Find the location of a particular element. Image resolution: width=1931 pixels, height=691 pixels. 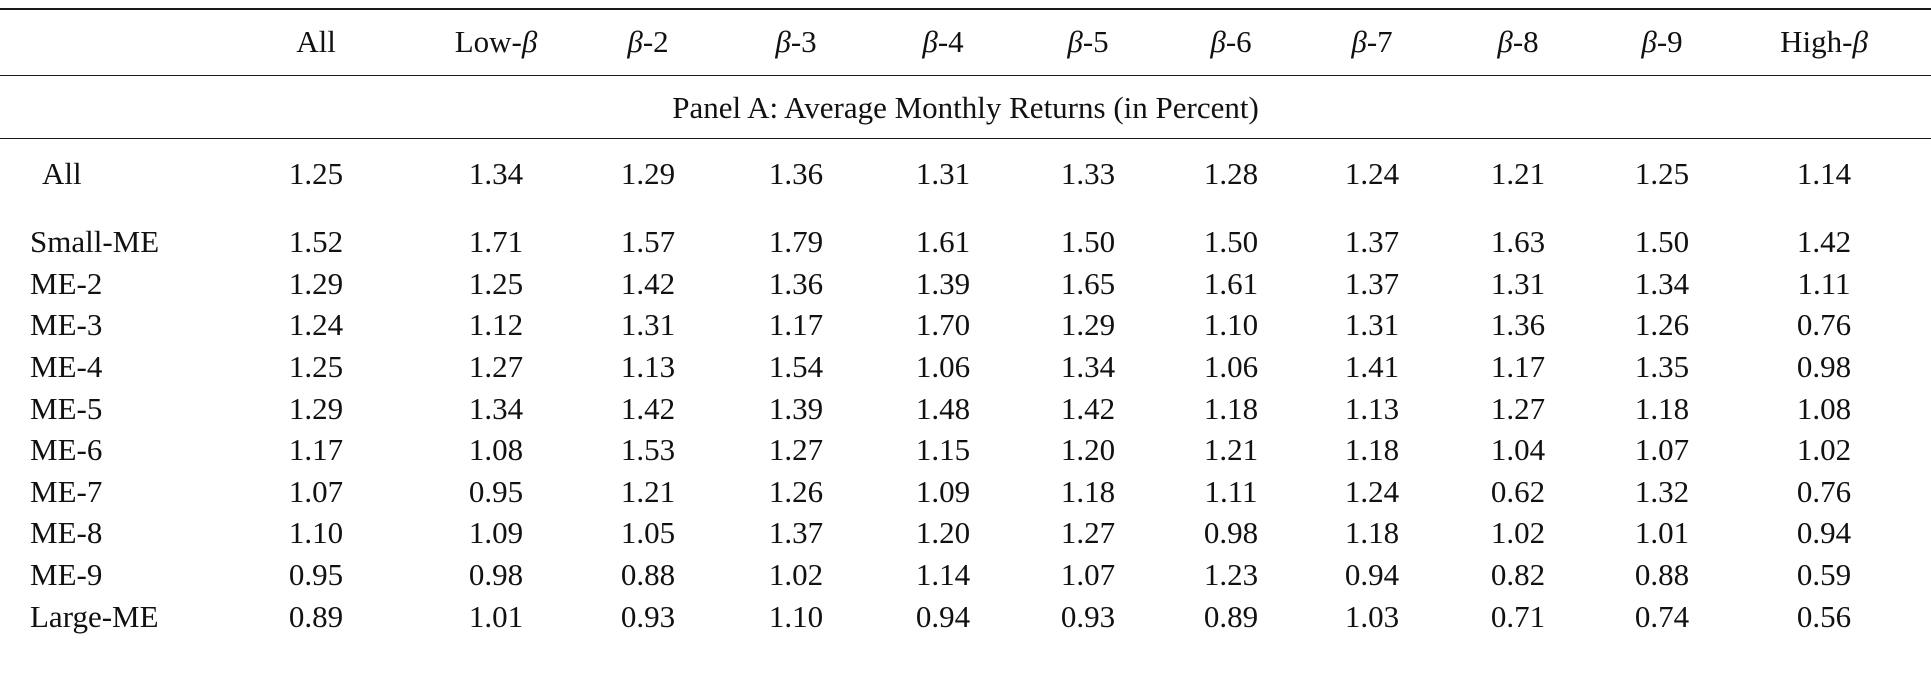

table-cell: 1.70 is located at coordinates (943, 324).